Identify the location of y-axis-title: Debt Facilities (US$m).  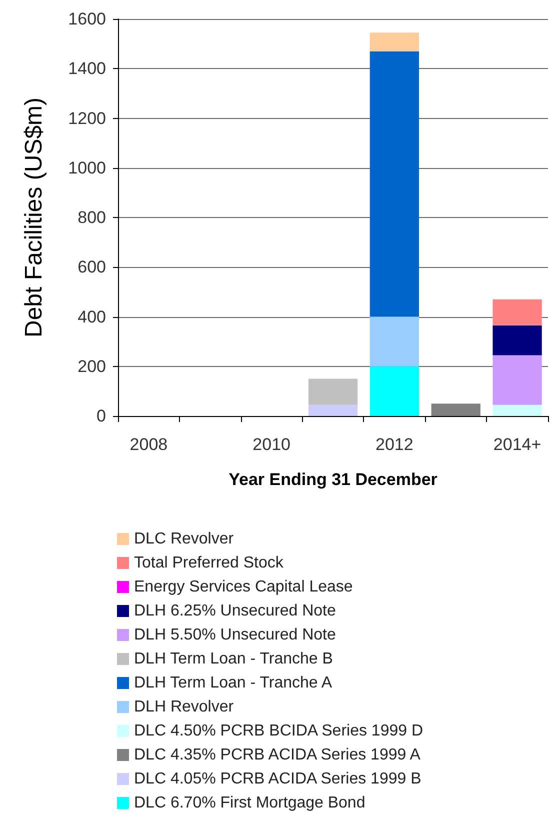
(34, 217).